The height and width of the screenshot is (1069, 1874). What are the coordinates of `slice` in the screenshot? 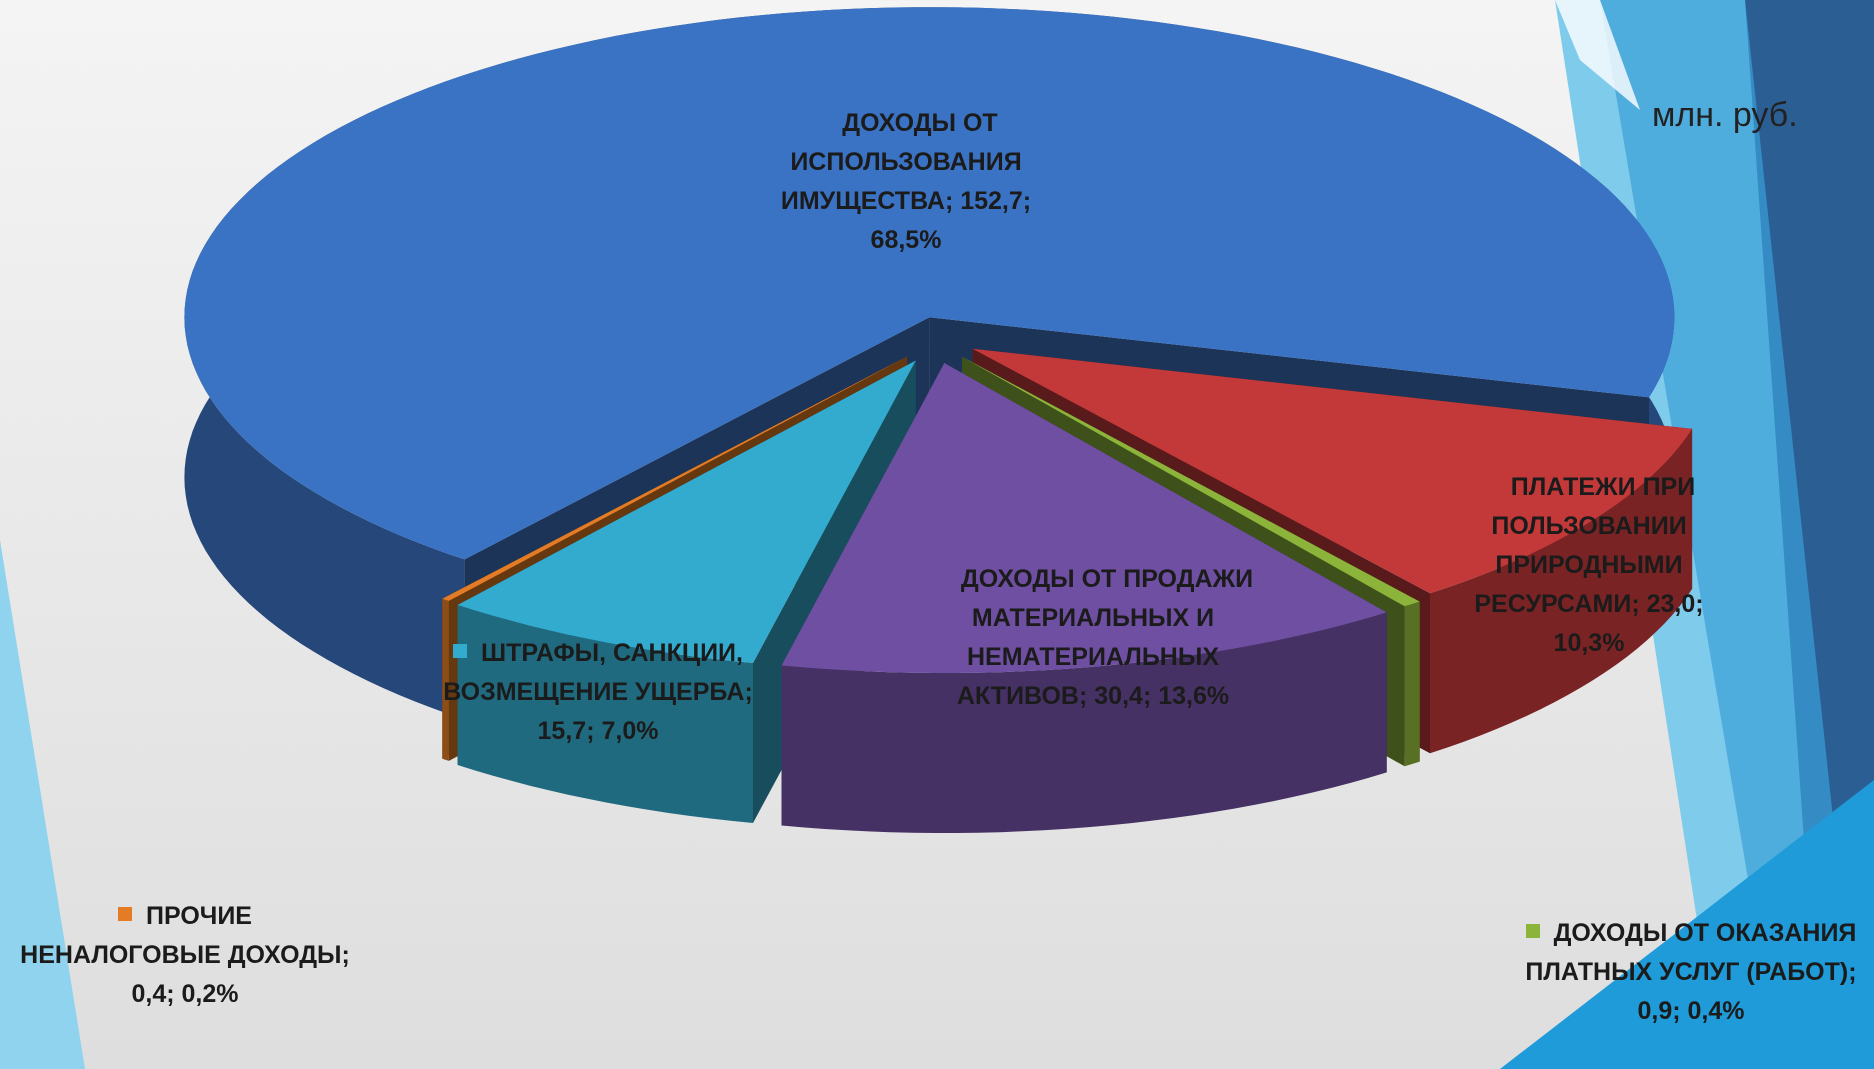 It's located at (1084, 598).